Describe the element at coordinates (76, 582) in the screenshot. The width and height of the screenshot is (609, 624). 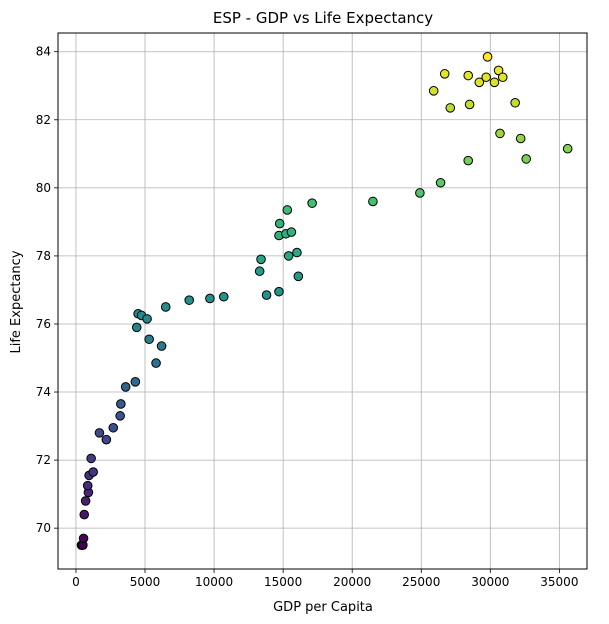
I see `x-tick-label: 0` at that location.